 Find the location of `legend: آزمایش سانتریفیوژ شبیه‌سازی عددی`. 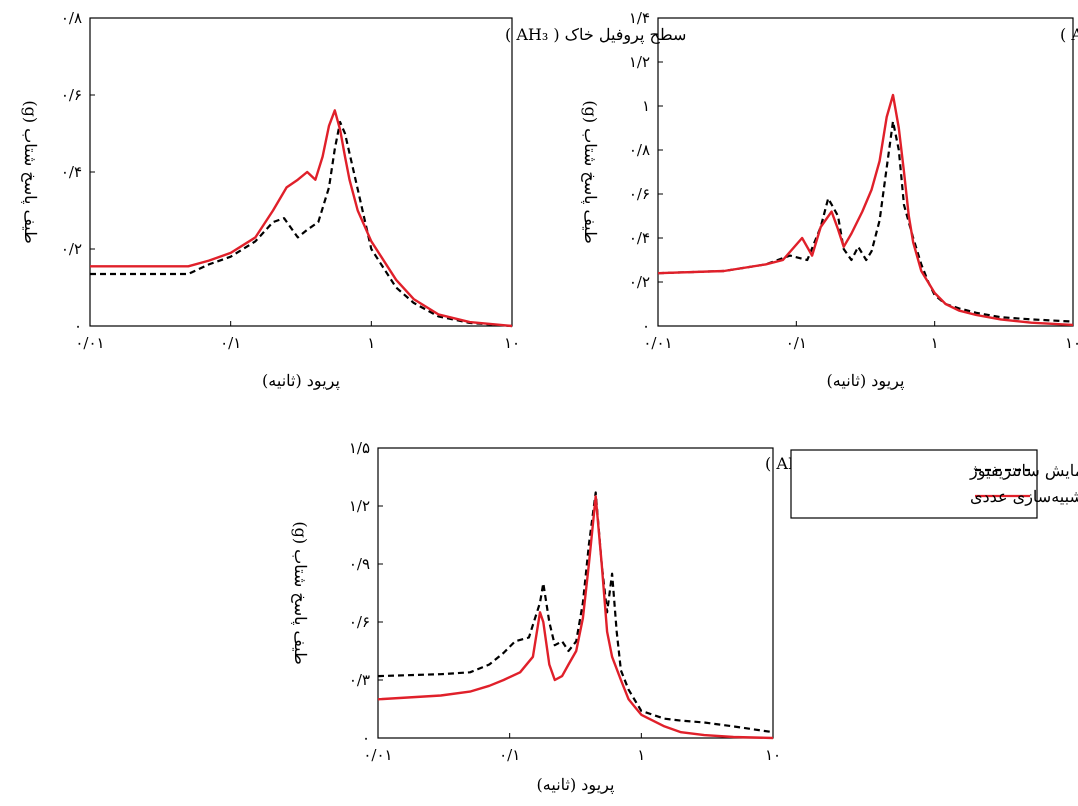

legend: آزمایش سانتریفیوژ شبیه‌سازی عددی is located at coordinates (934, 484).